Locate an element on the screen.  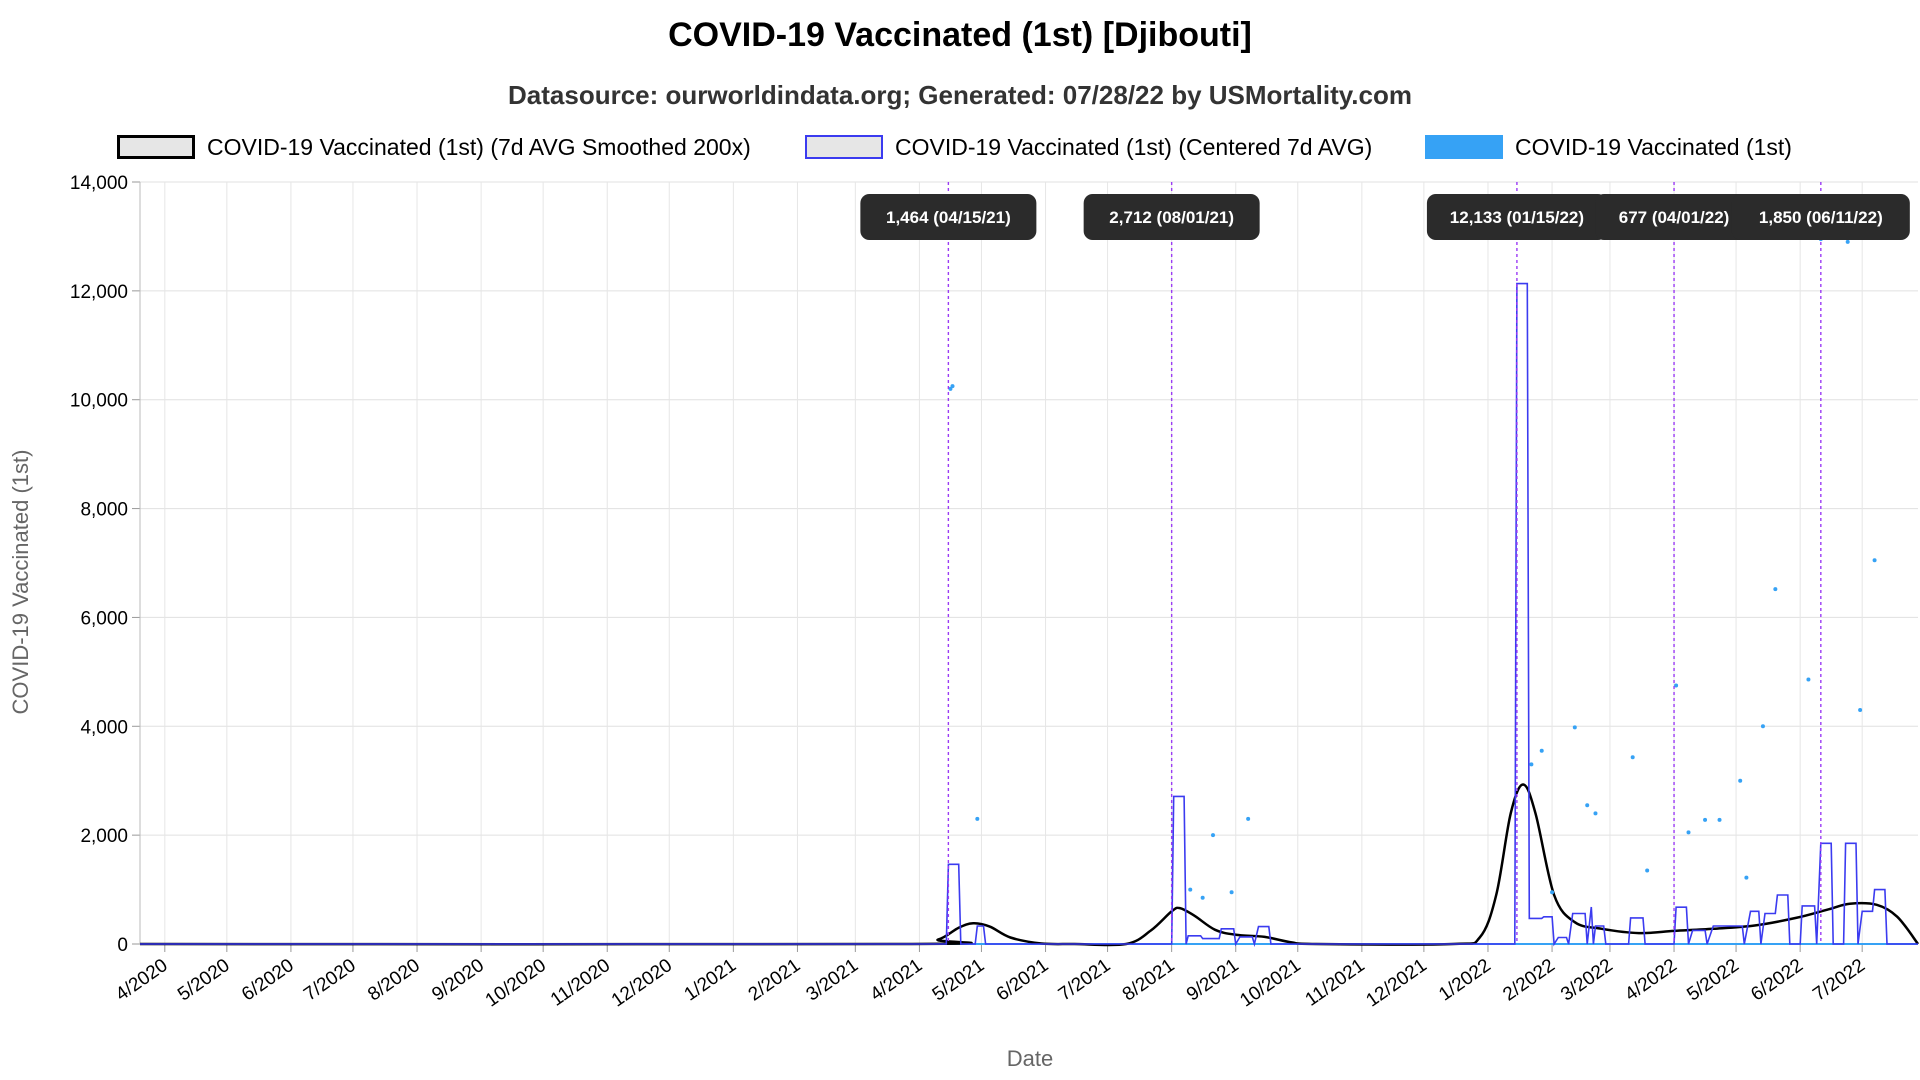
y-tick-label: 0 is located at coordinates (122, 945).